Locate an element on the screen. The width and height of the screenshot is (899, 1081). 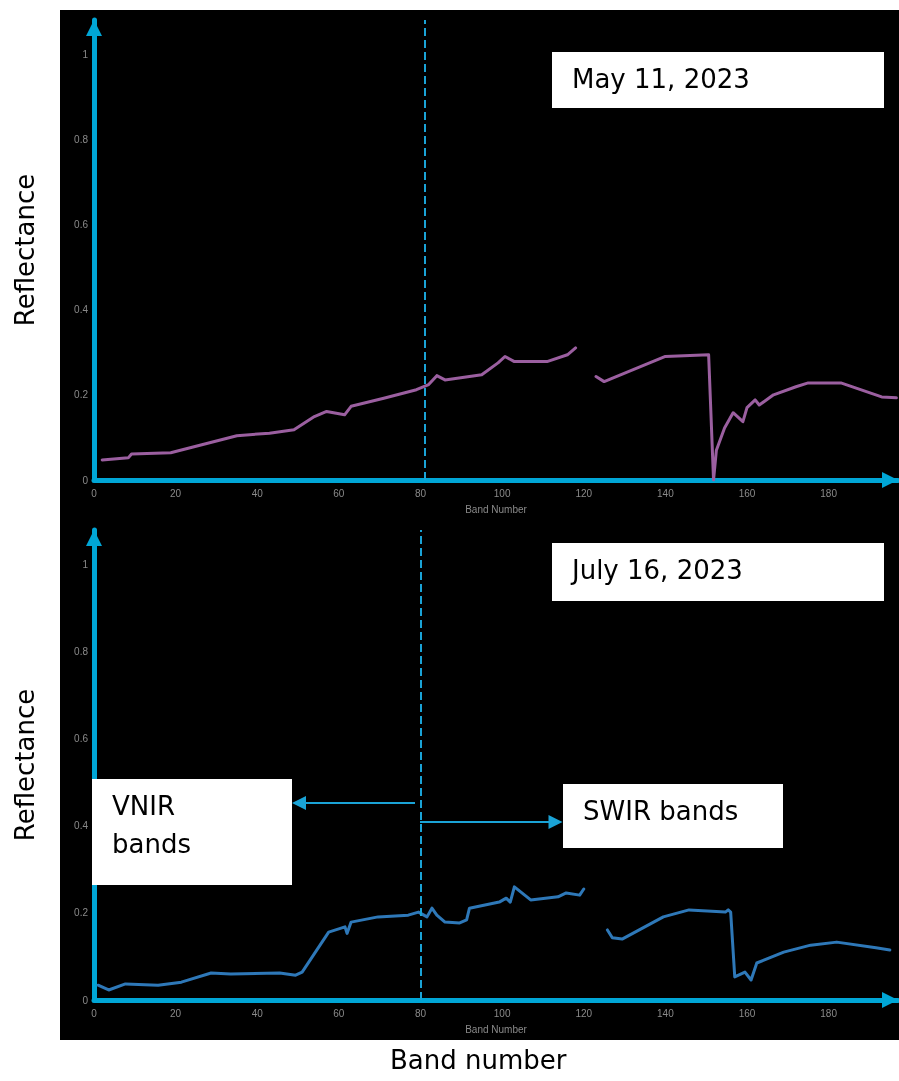
text-box: July 16, 2023 is located at coordinates (718, 572).